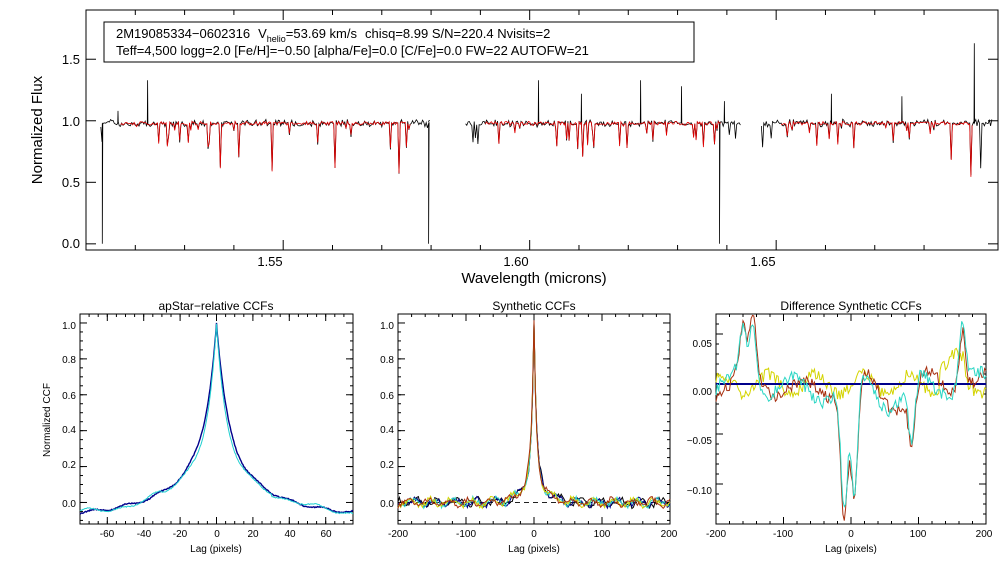 The image size is (1008, 576). Describe the element at coordinates (71, 121) in the screenshot. I see `spectrum-ytick-label-2: 1.0` at that location.